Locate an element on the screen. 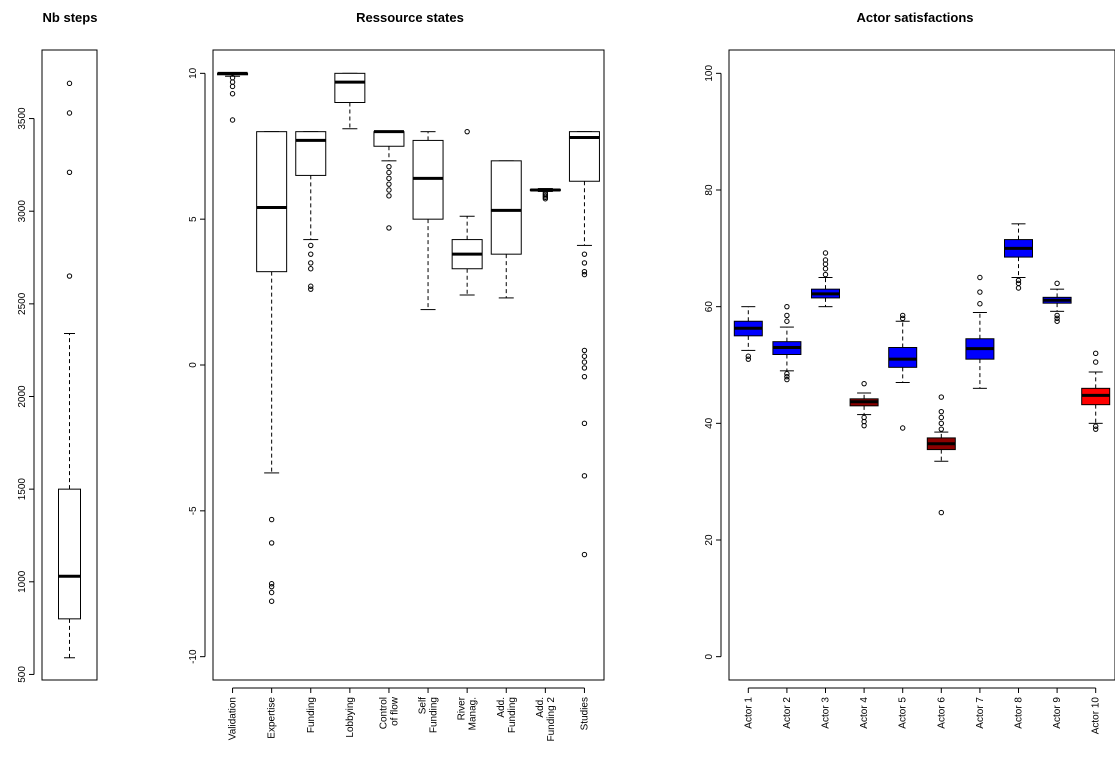 The width and height of the screenshot is (1115, 765). x-tick-label: Actor 5 is located at coordinates (903, 713).